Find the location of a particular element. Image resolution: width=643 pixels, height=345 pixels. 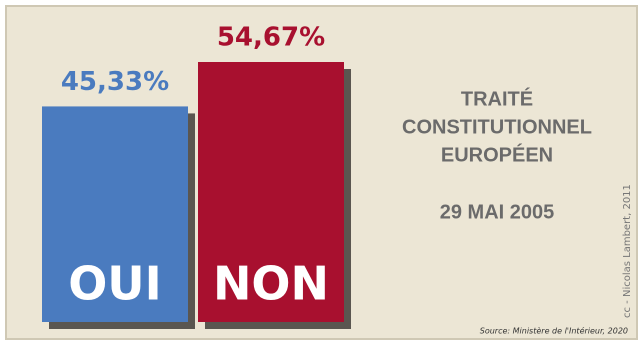

bar is located at coordinates (115, 214).